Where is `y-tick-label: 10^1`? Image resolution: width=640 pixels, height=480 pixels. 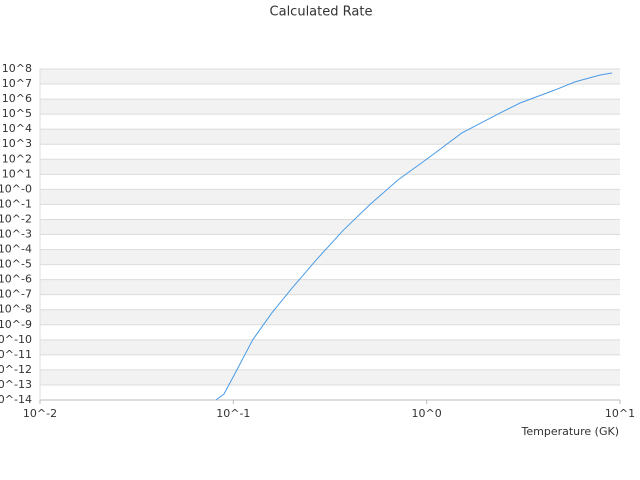
y-tick-label: 10^1 is located at coordinates (17, 173).